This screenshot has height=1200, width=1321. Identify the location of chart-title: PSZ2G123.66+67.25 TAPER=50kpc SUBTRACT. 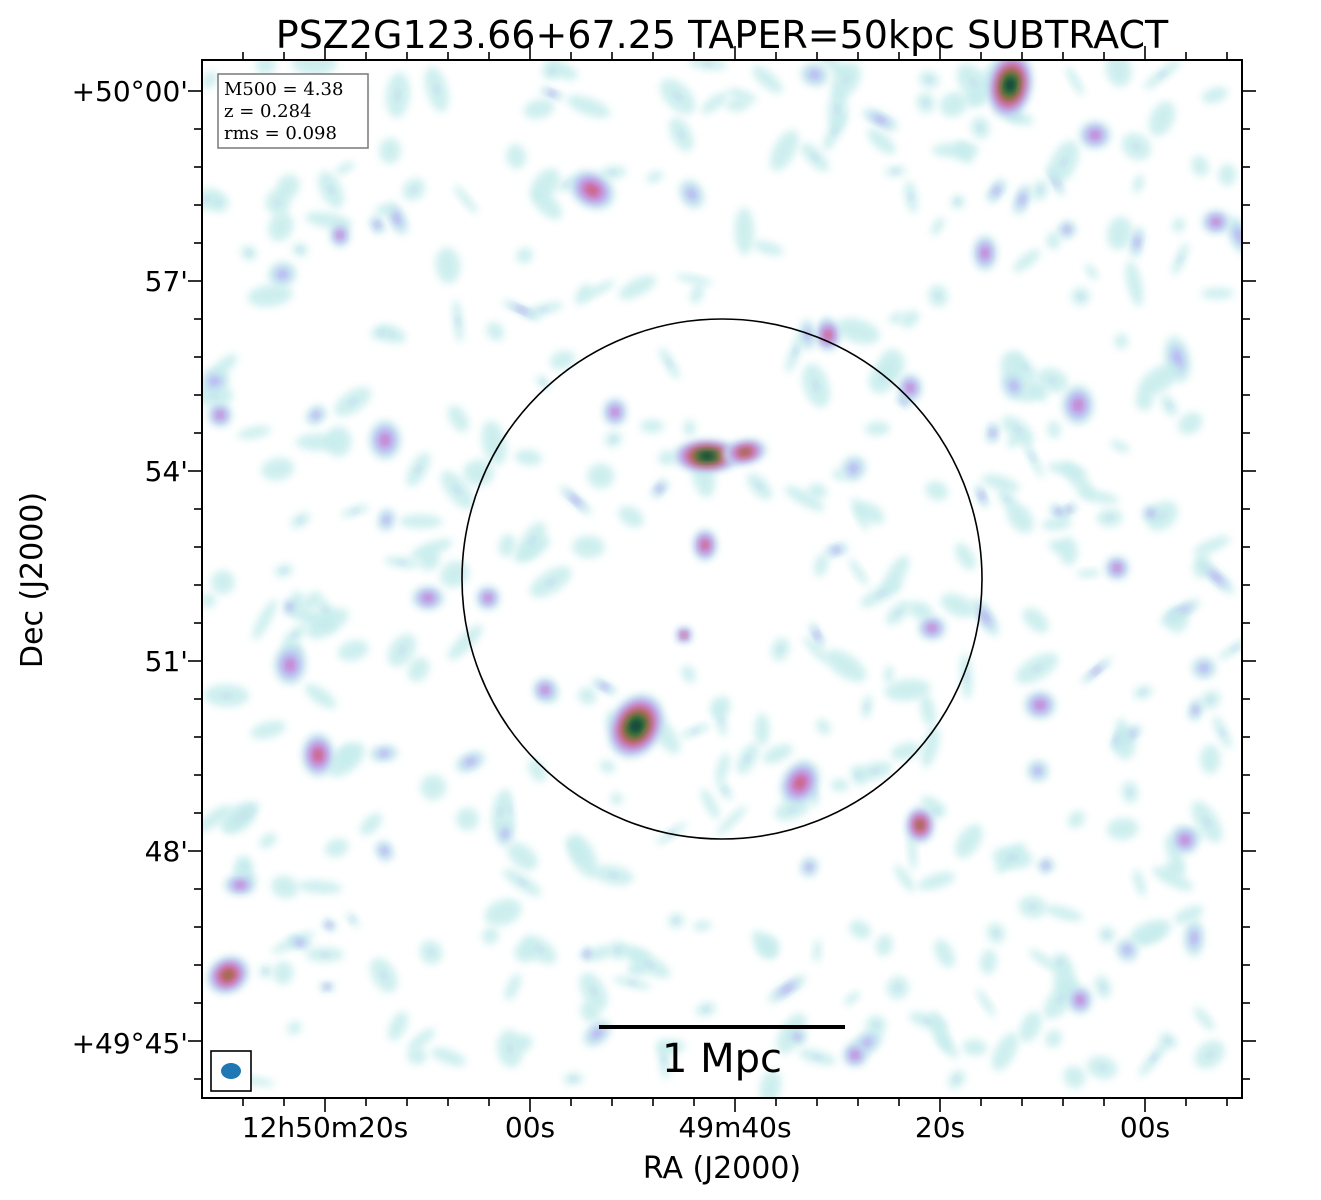
(722, 35).